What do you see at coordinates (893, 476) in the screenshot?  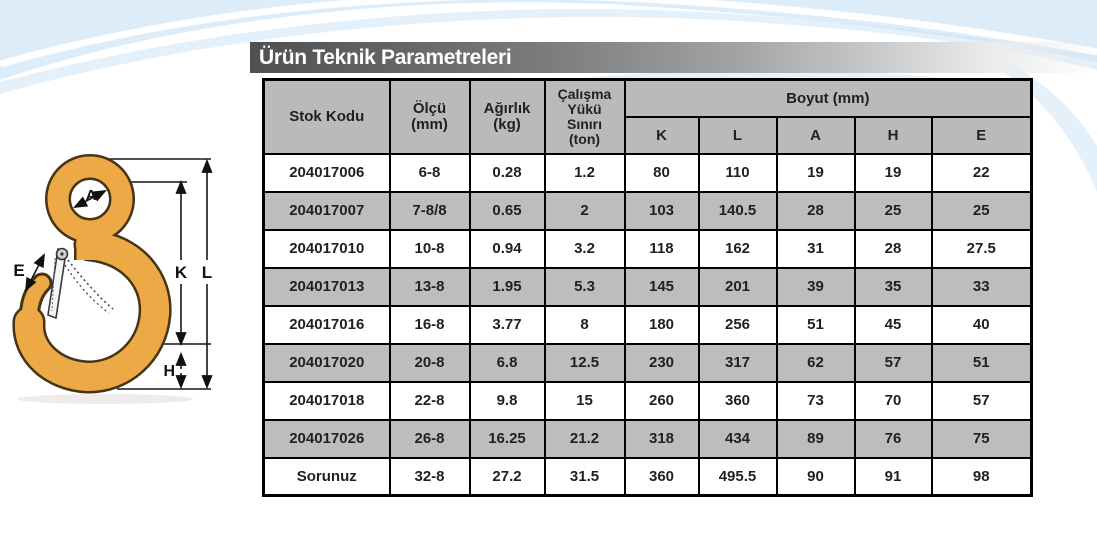 I see `cell-h: 91` at bounding box center [893, 476].